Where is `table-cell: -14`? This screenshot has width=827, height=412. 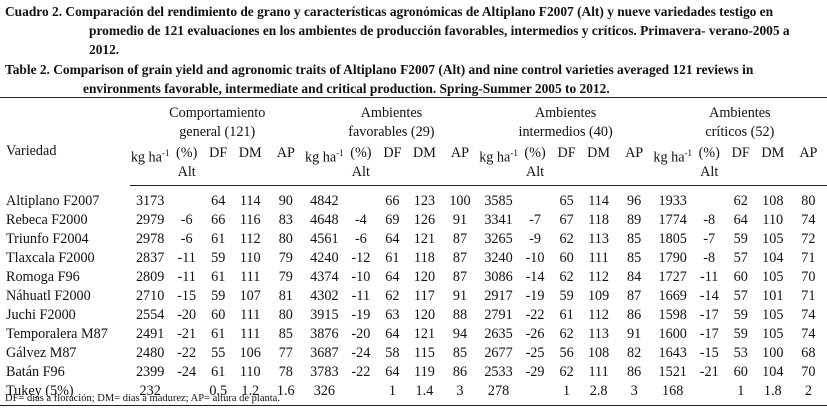 table-cell: -14 is located at coordinates (535, 277).